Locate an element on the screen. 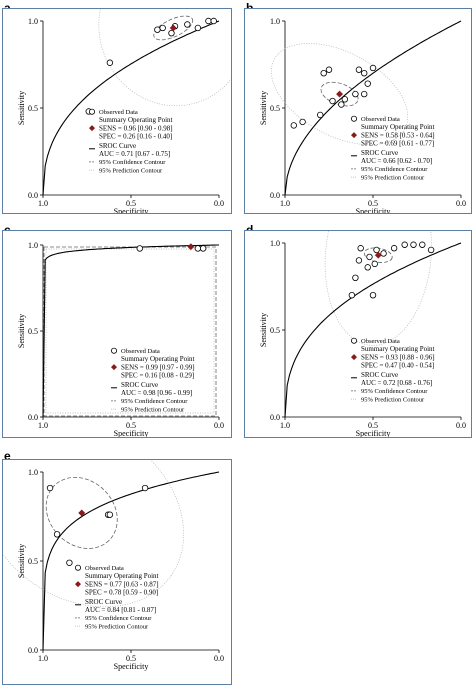 Image resolution: width=474 pixels, height=688 pixels. legend-observed-marker-d is located at coordinates (354, 340).